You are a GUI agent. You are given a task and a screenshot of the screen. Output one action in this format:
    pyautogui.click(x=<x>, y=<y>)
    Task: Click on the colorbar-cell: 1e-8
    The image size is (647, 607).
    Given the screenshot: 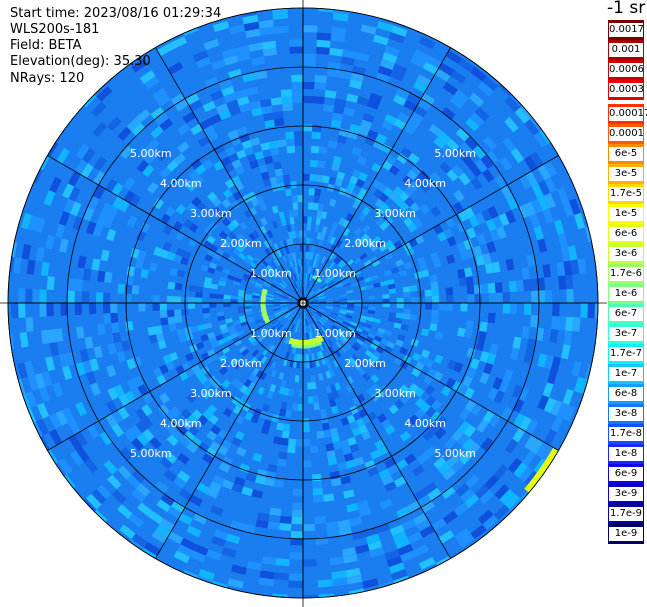 What is the action you would take?
    pyautogui.click(x=626, y=454)
    